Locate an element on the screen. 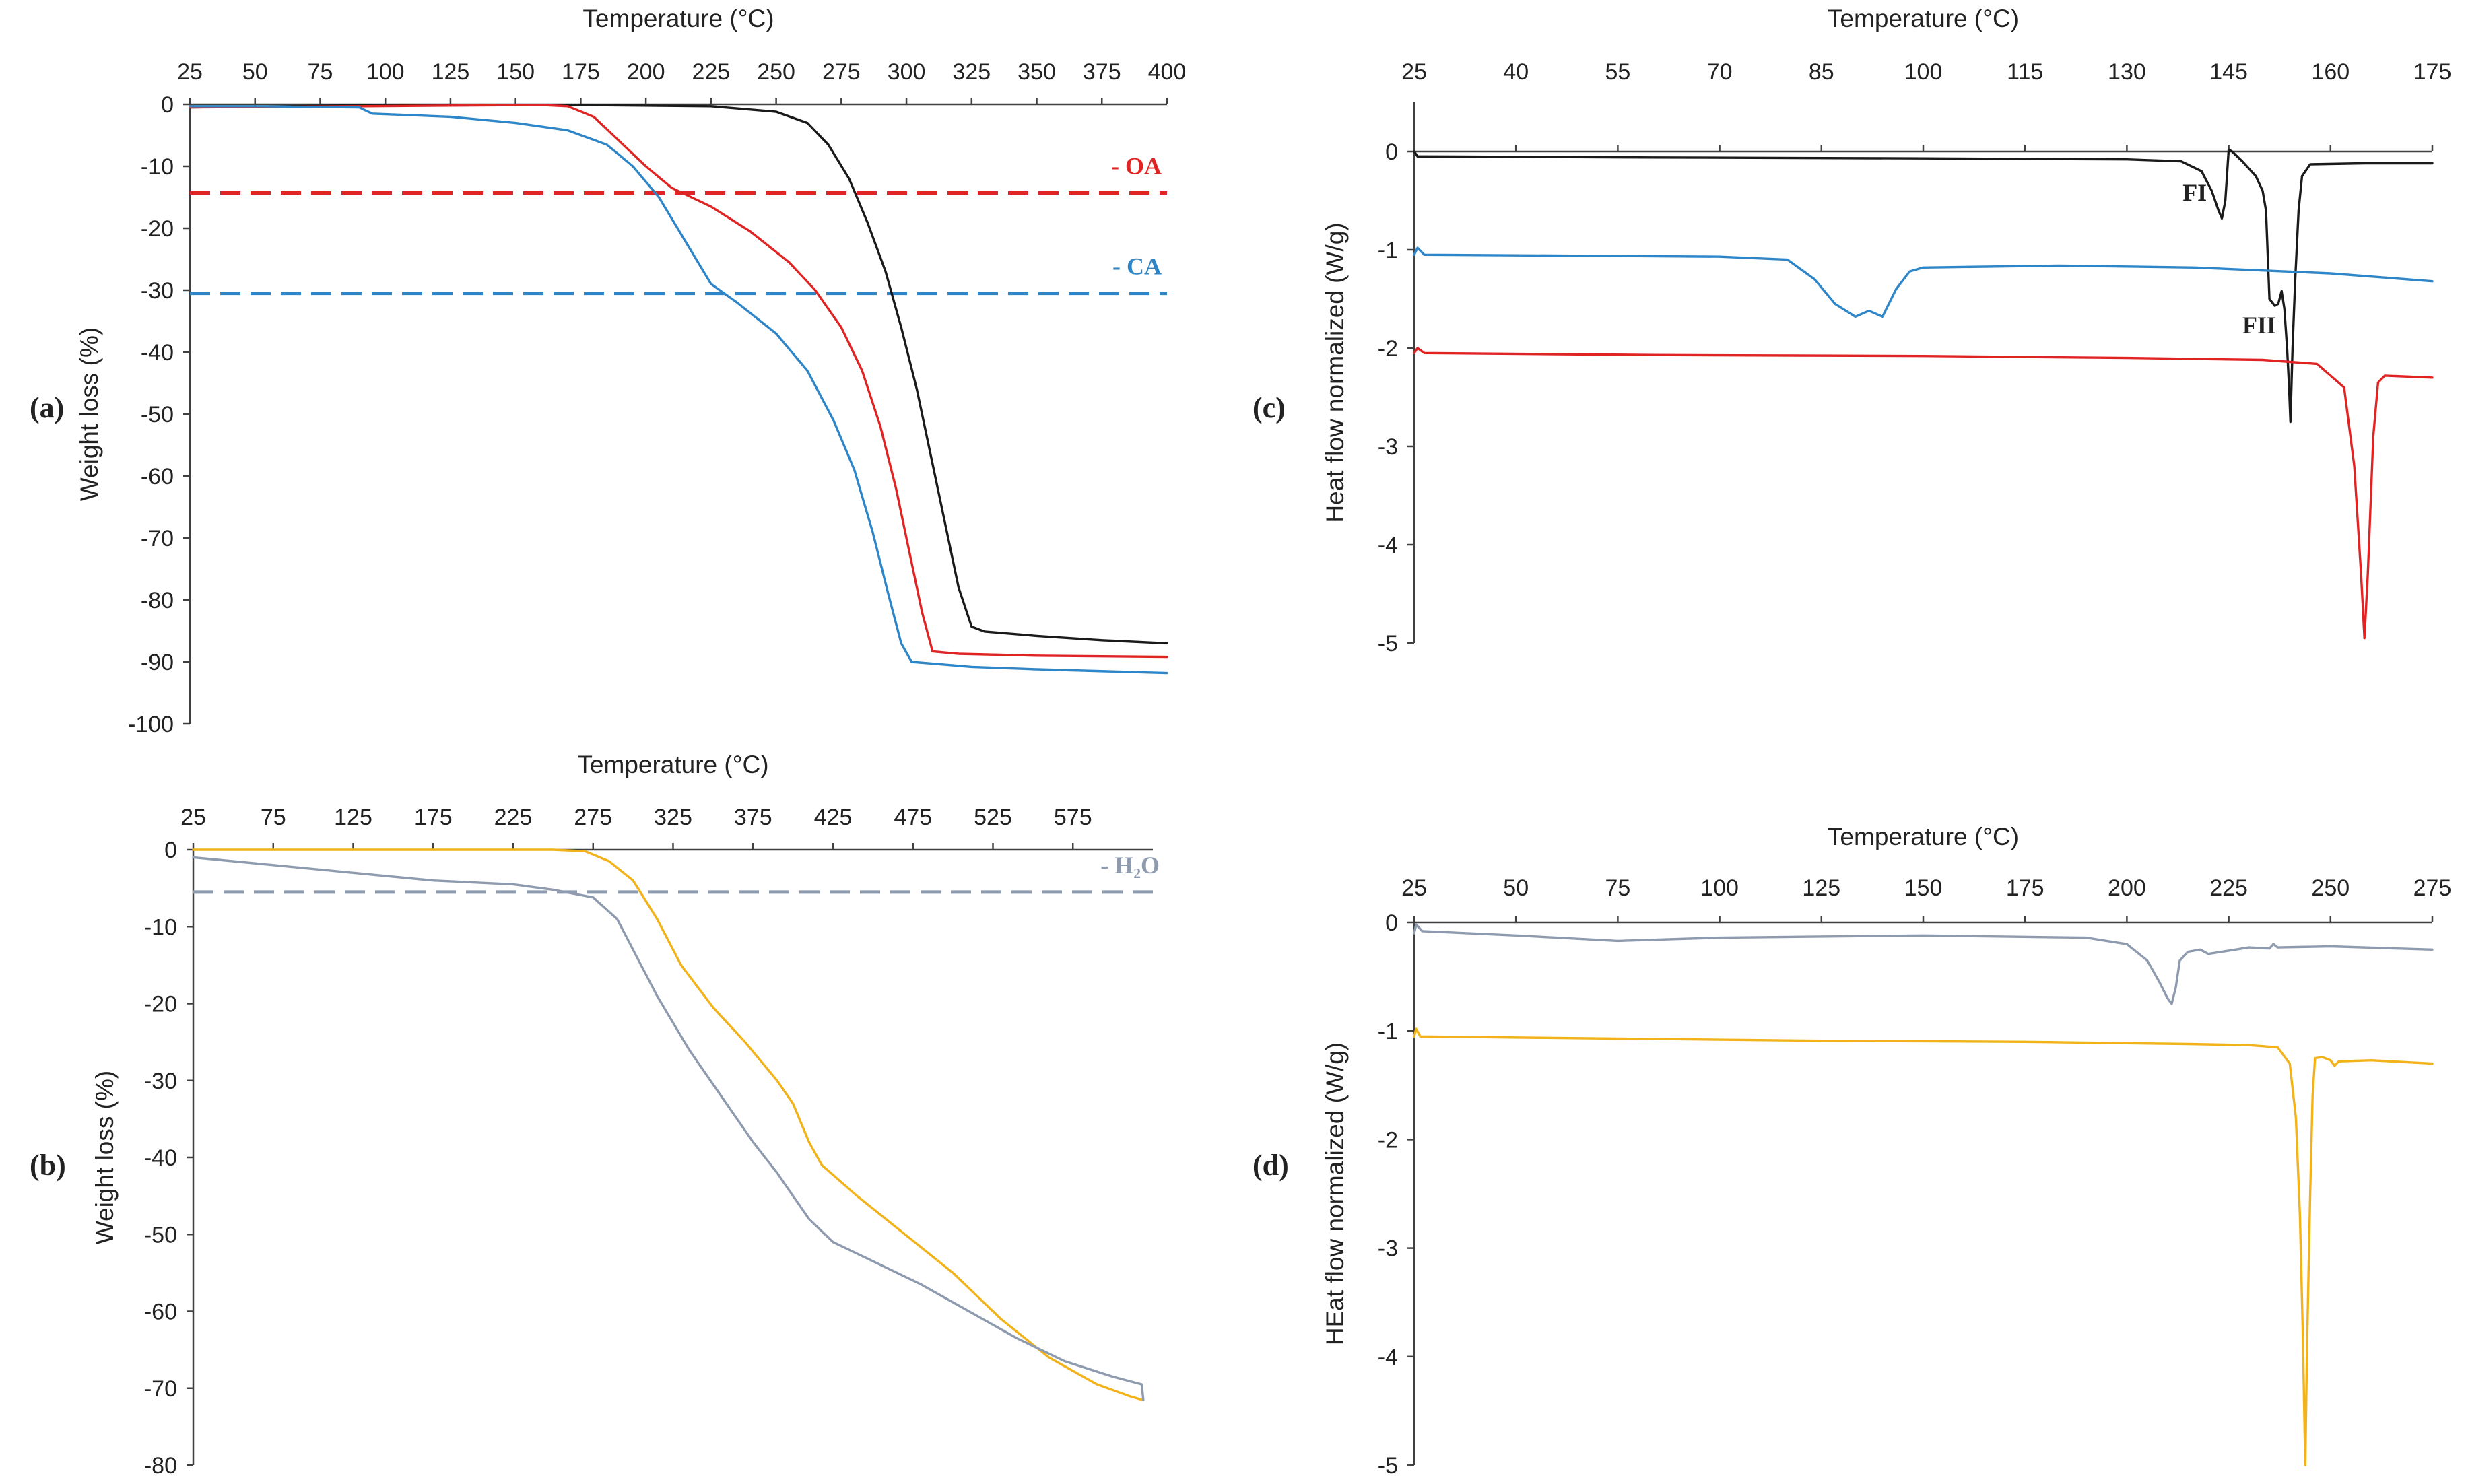 This screenshot has height=1484, width=2466. y-tick-label: -100 is located at coordinates (151, 724).